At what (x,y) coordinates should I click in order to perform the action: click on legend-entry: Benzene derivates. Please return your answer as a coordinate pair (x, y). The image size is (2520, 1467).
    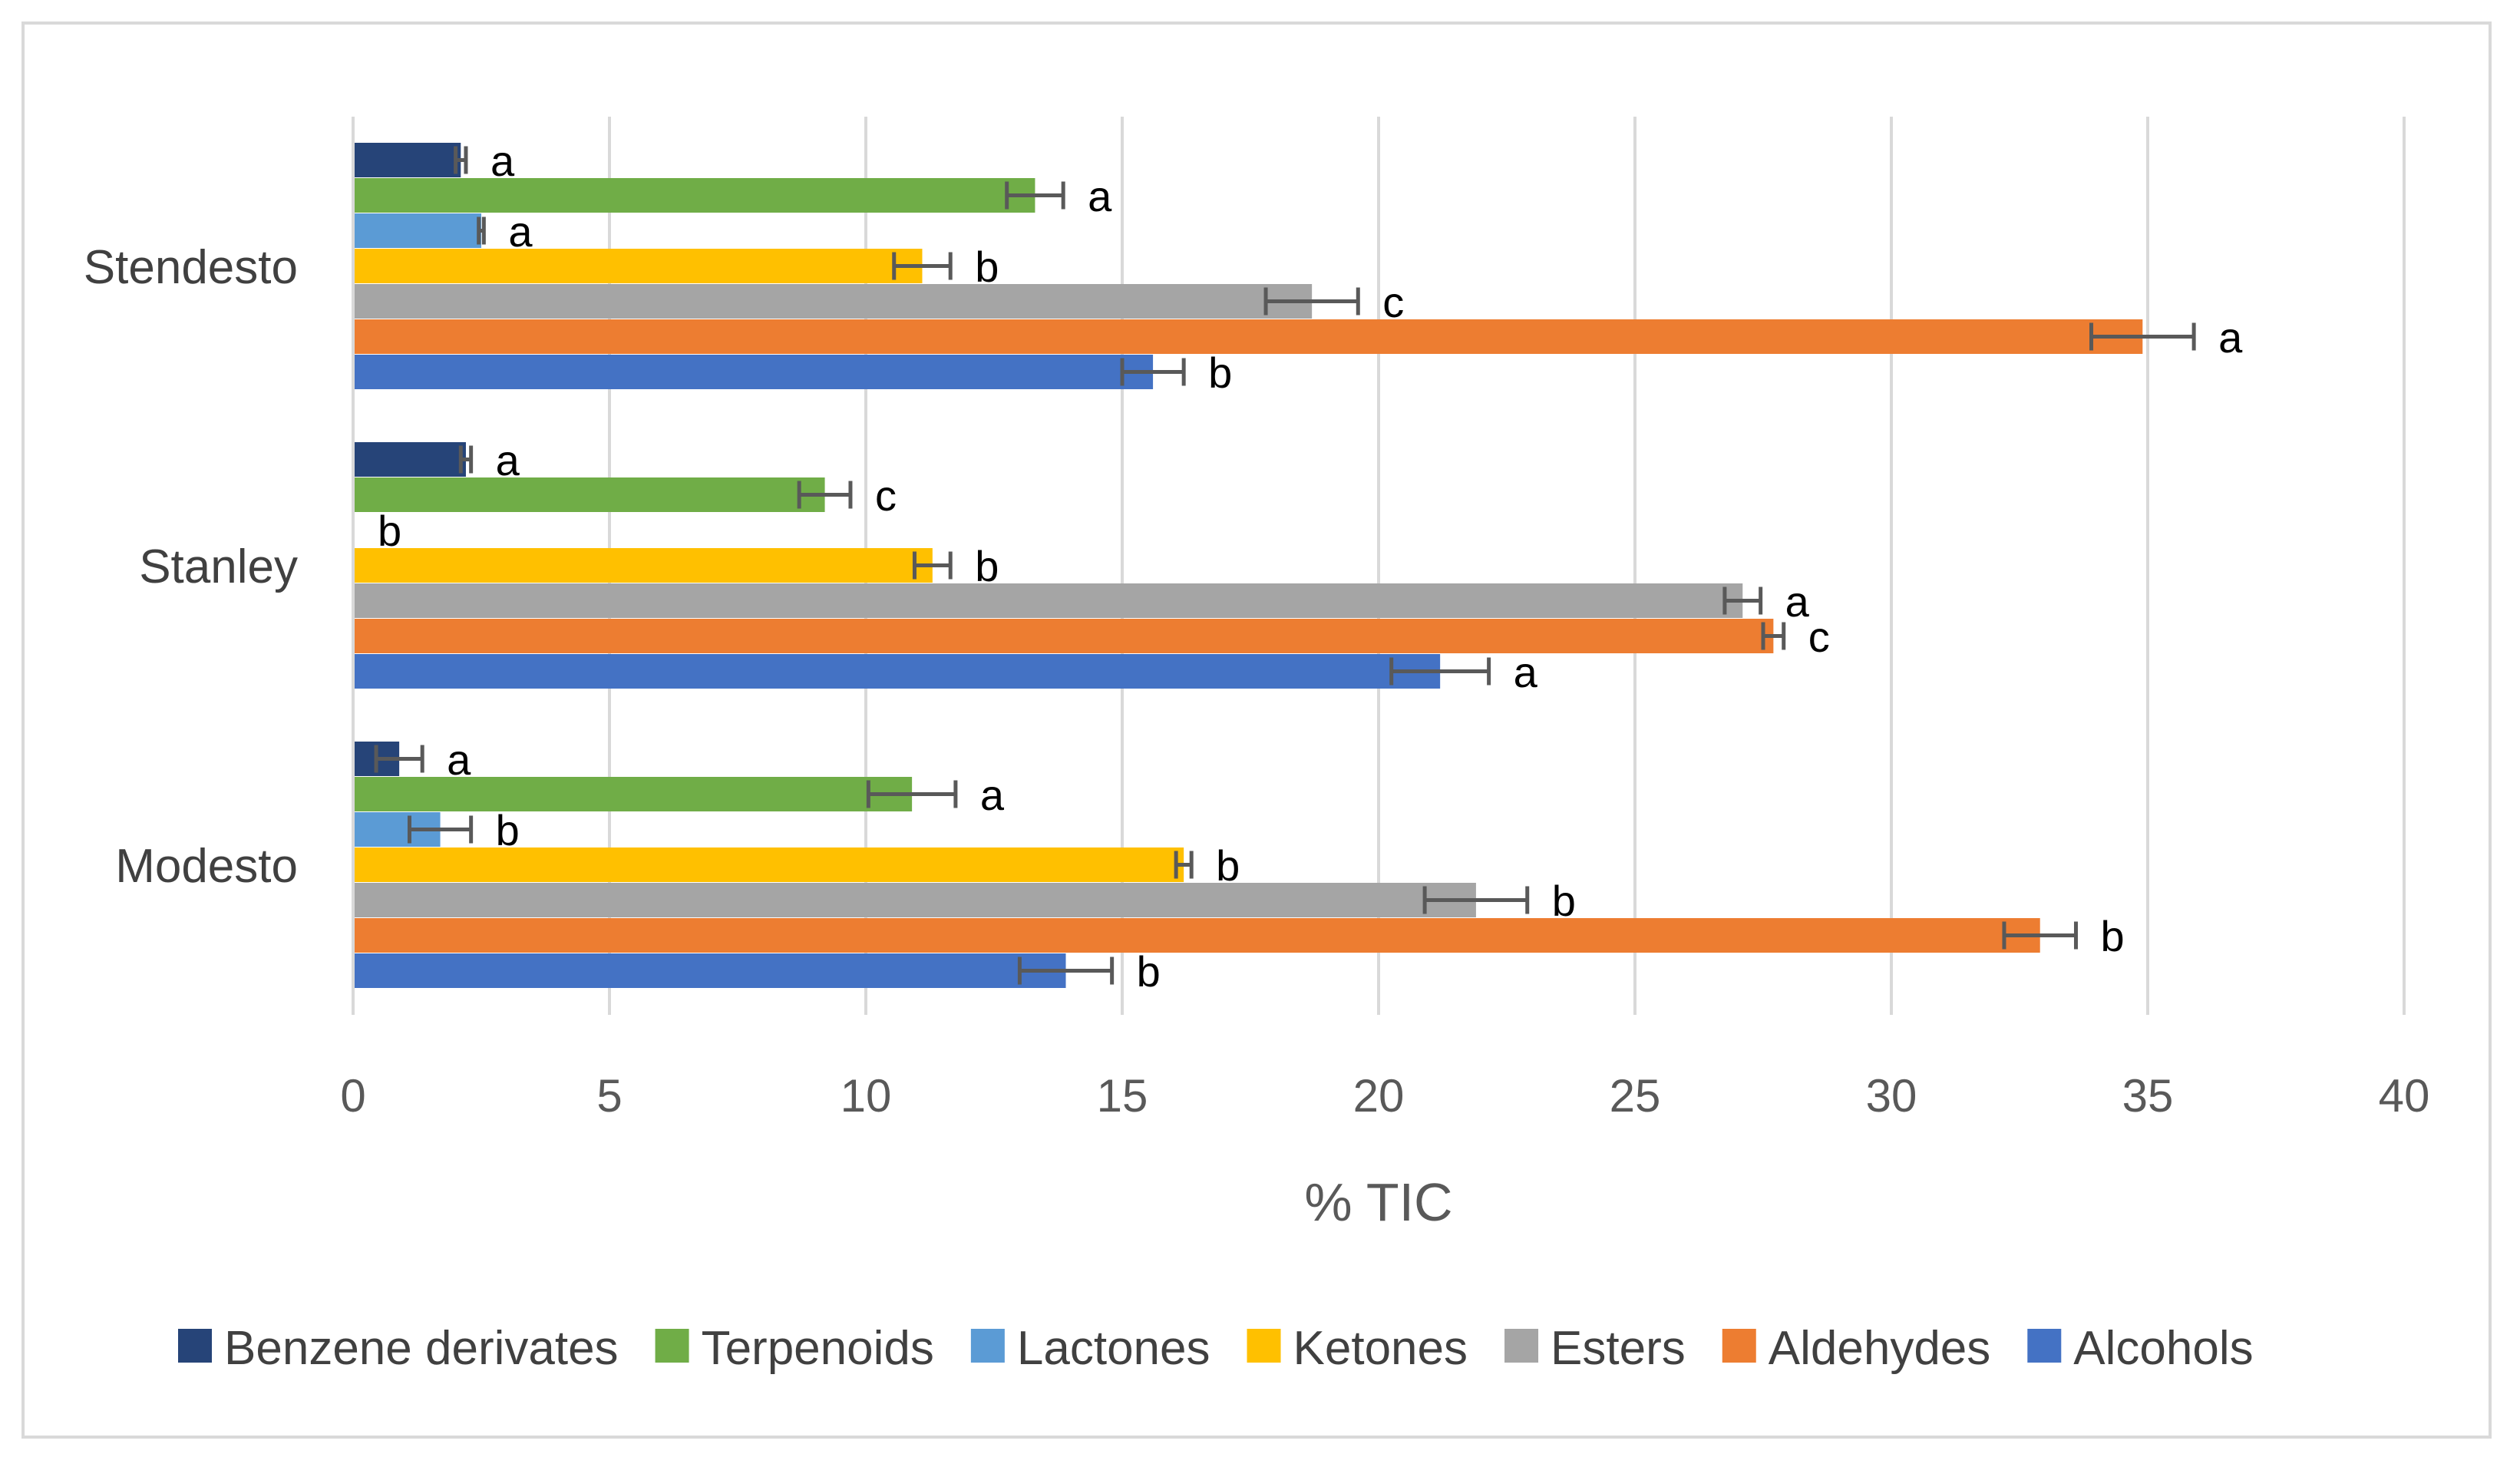
    Looking at the image, I should click on (398, 1348).